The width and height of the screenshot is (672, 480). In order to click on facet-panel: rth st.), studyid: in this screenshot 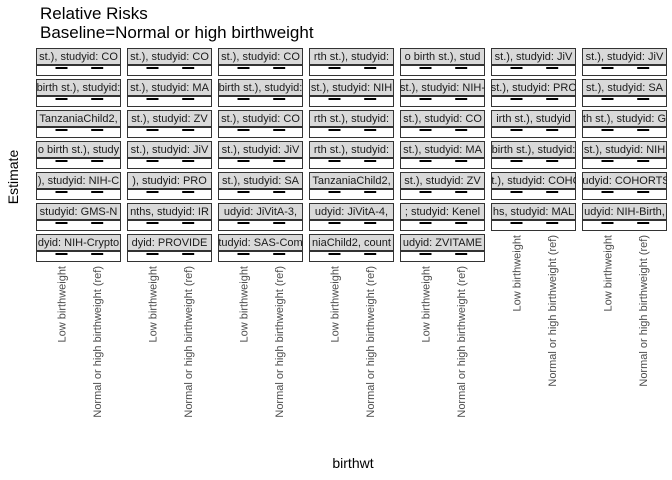, I will do `click(351, 124)`.